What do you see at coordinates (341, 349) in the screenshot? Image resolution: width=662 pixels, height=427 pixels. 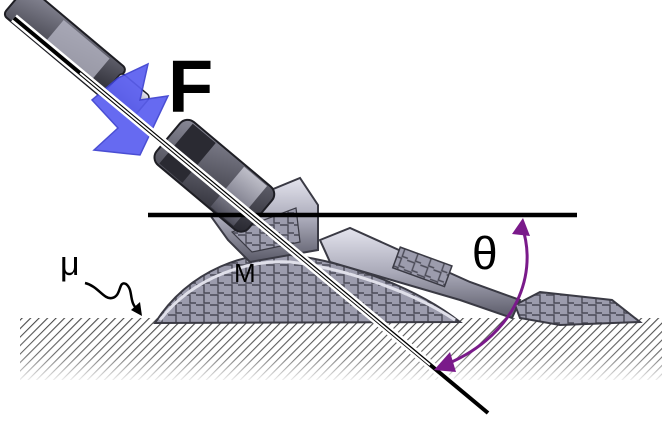 I see `ground-surface` at bounding box center [341, 349].